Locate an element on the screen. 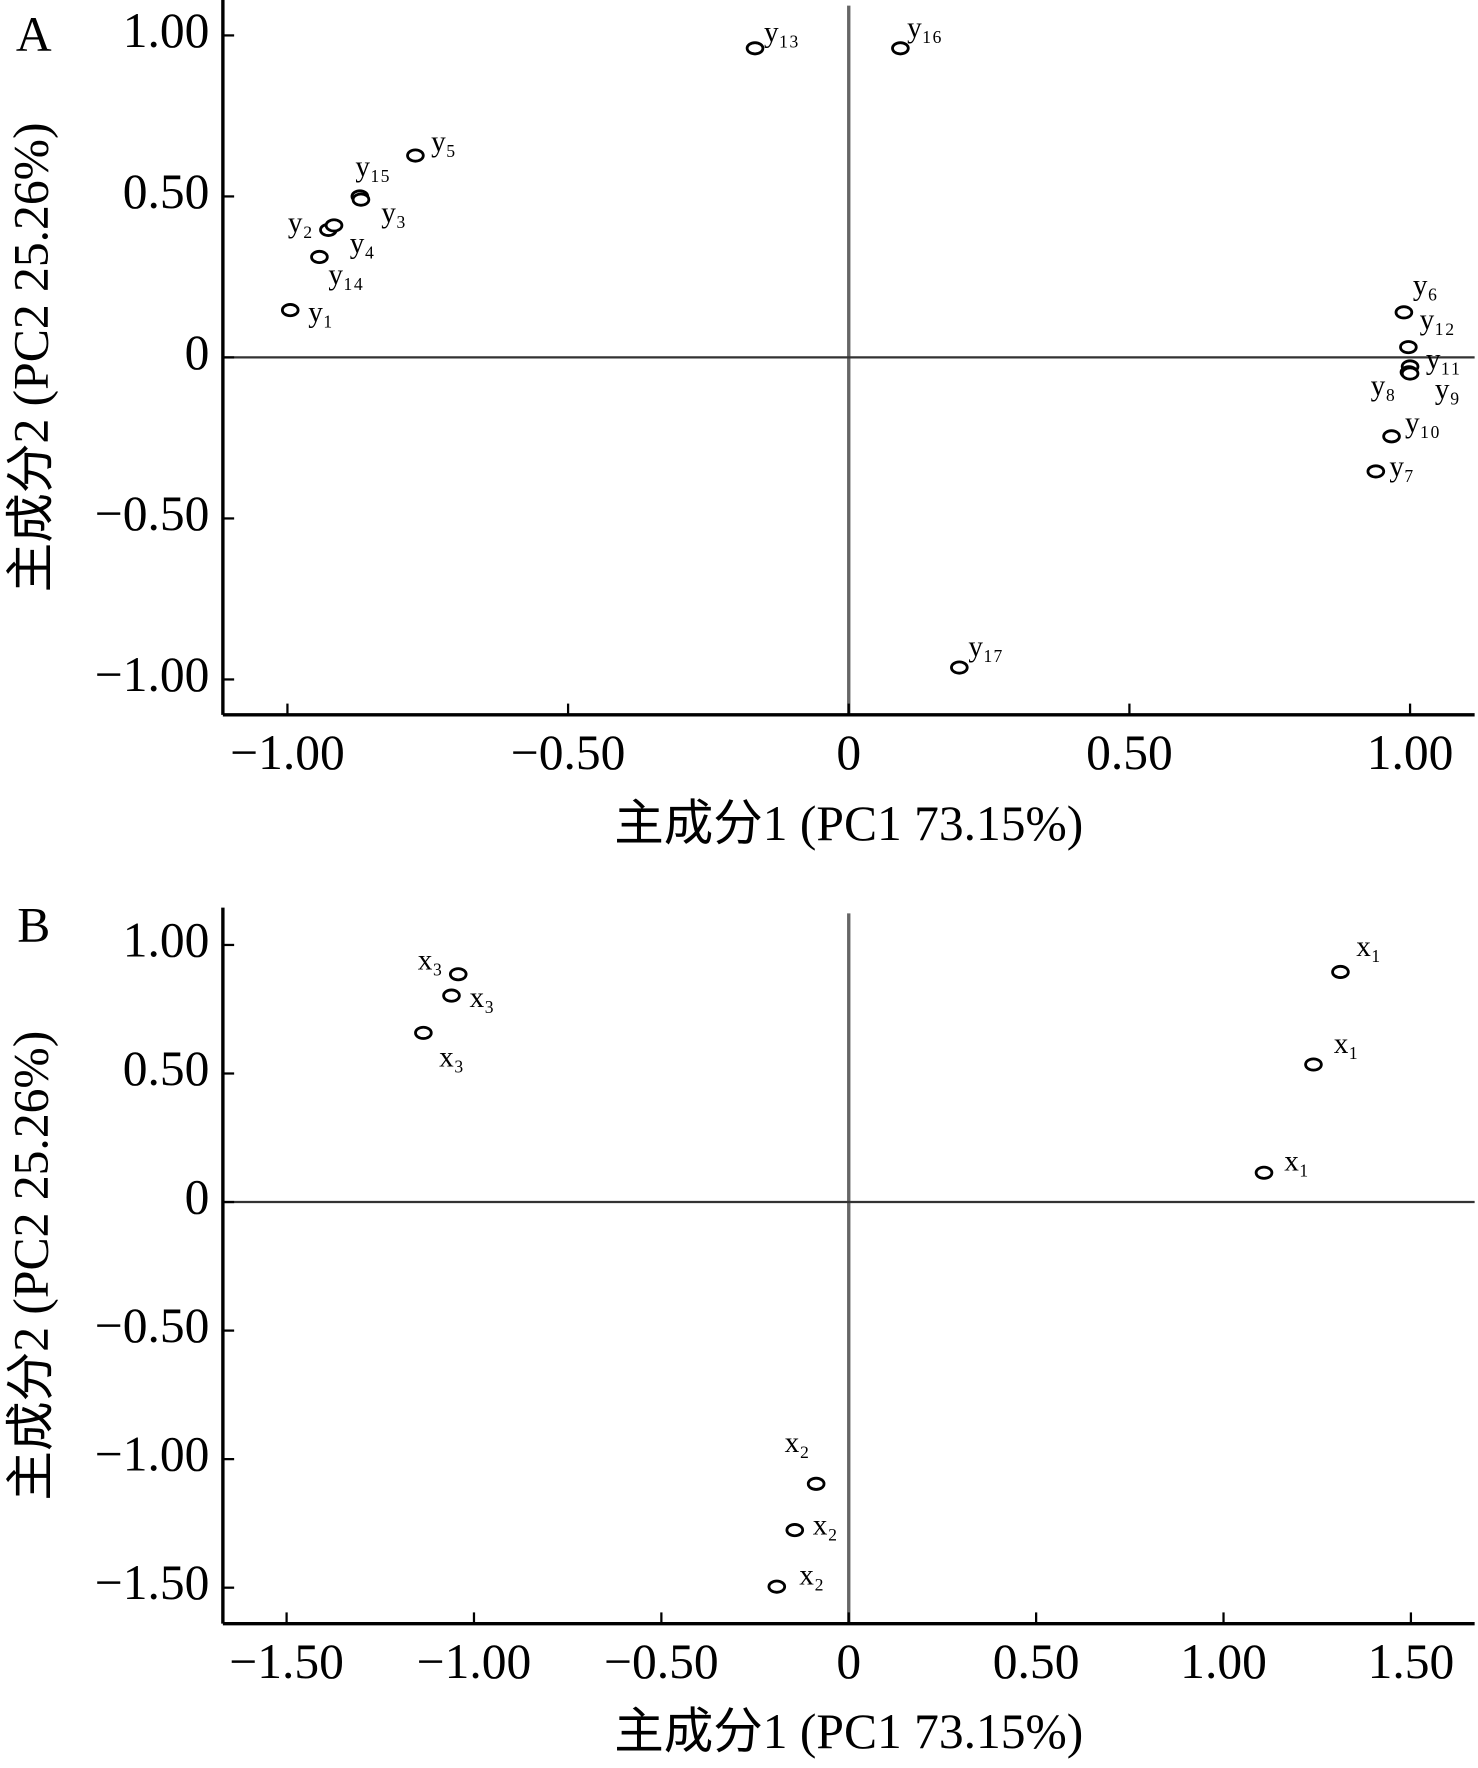 The width and height of the screenshot is (1478, 1768). panel-label: B is located at coordinates (33, 925).